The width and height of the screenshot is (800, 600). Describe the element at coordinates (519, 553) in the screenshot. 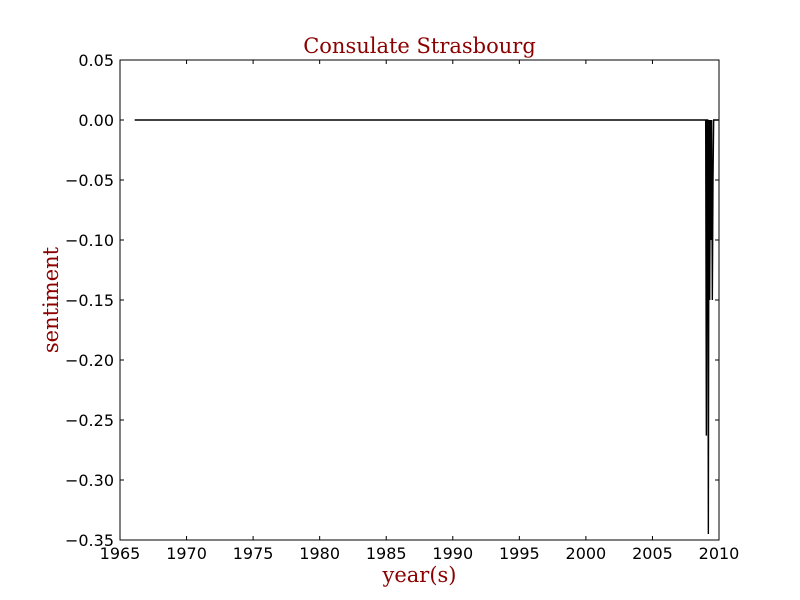

I see `x-tick-label: 1995` at that location.